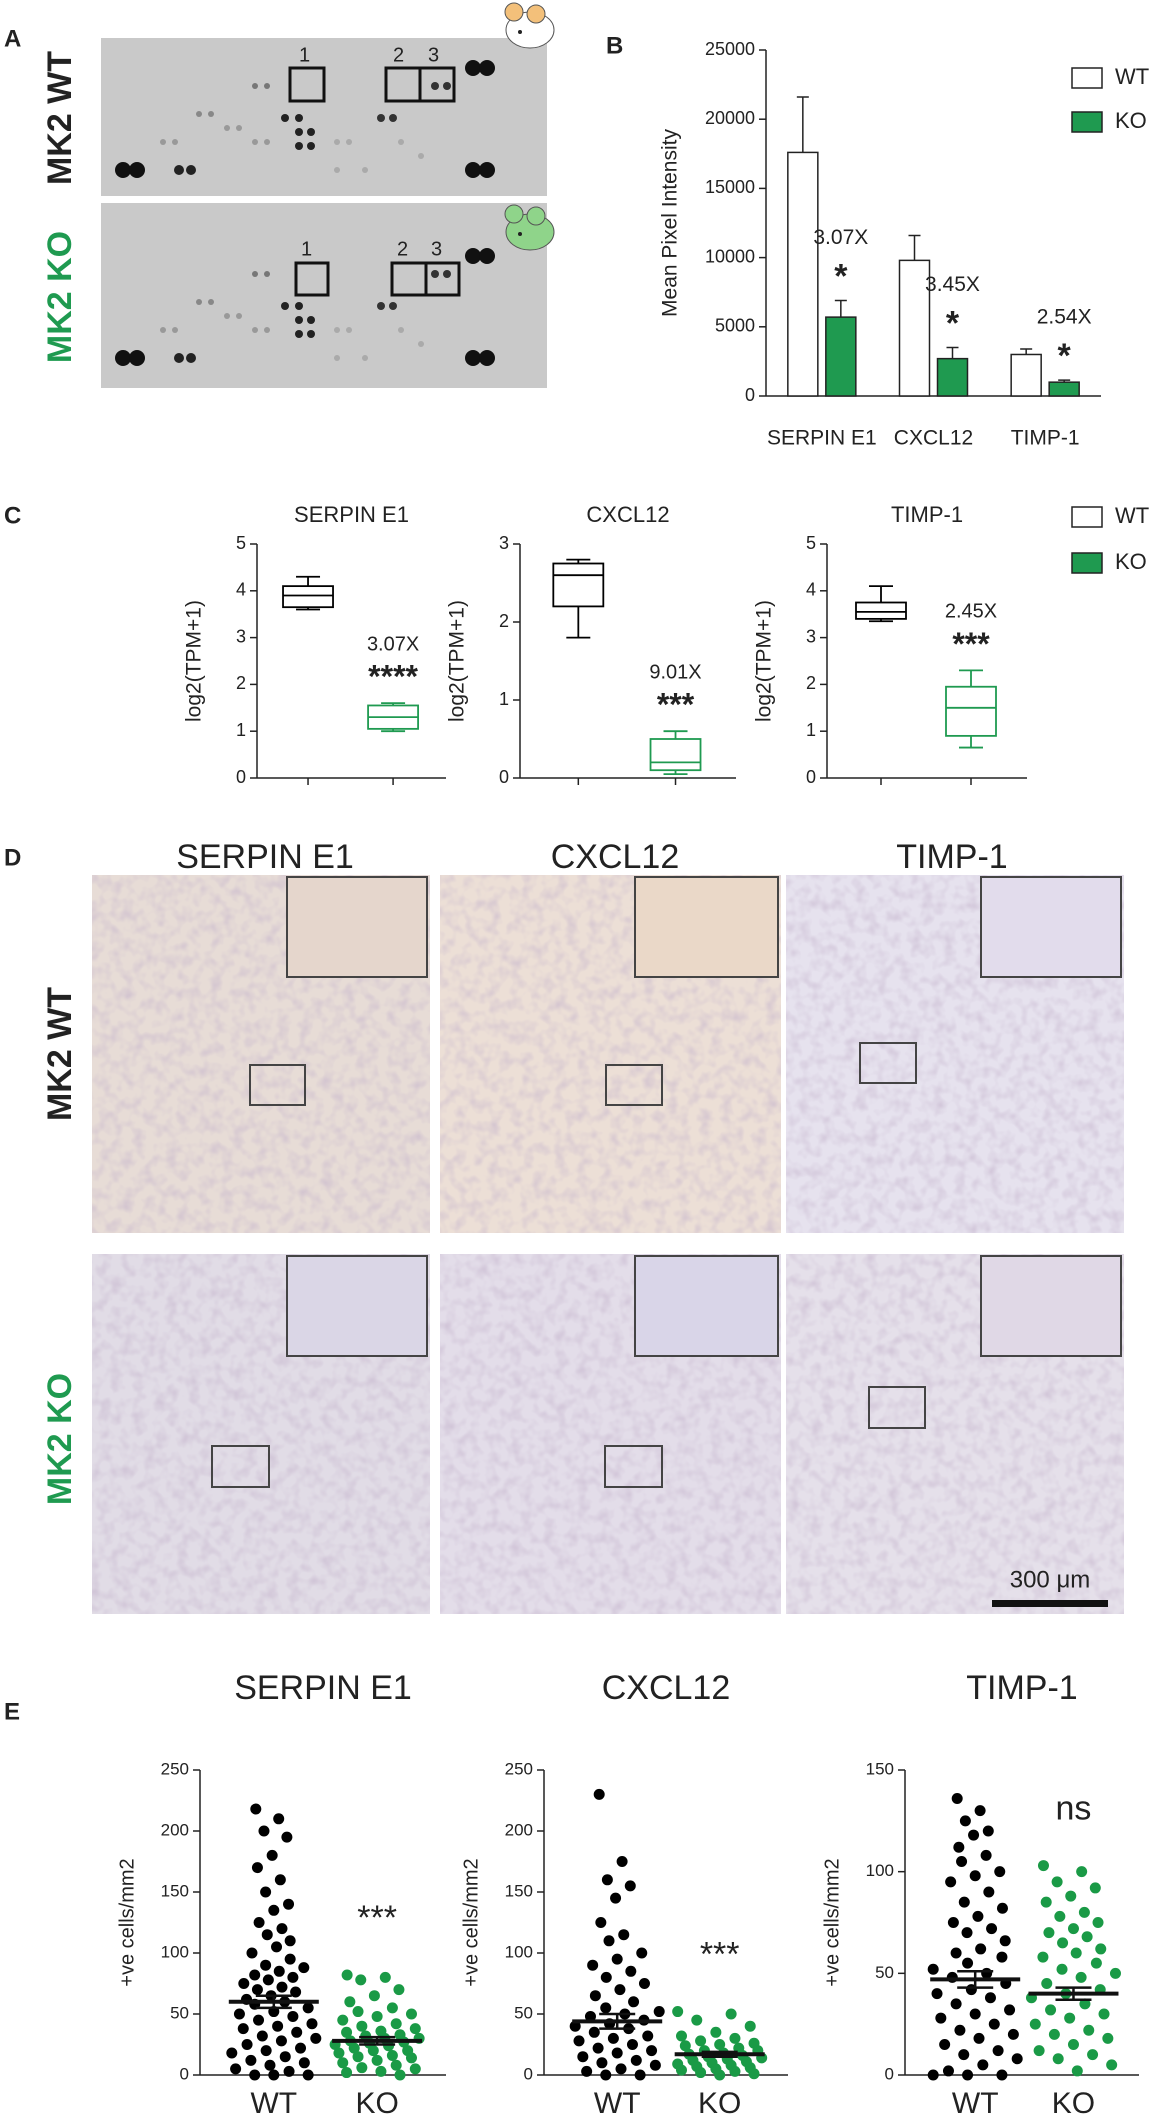  Describe the element at coordinates (393, 677) in the screenshot. I see `significance: ****` at that location.